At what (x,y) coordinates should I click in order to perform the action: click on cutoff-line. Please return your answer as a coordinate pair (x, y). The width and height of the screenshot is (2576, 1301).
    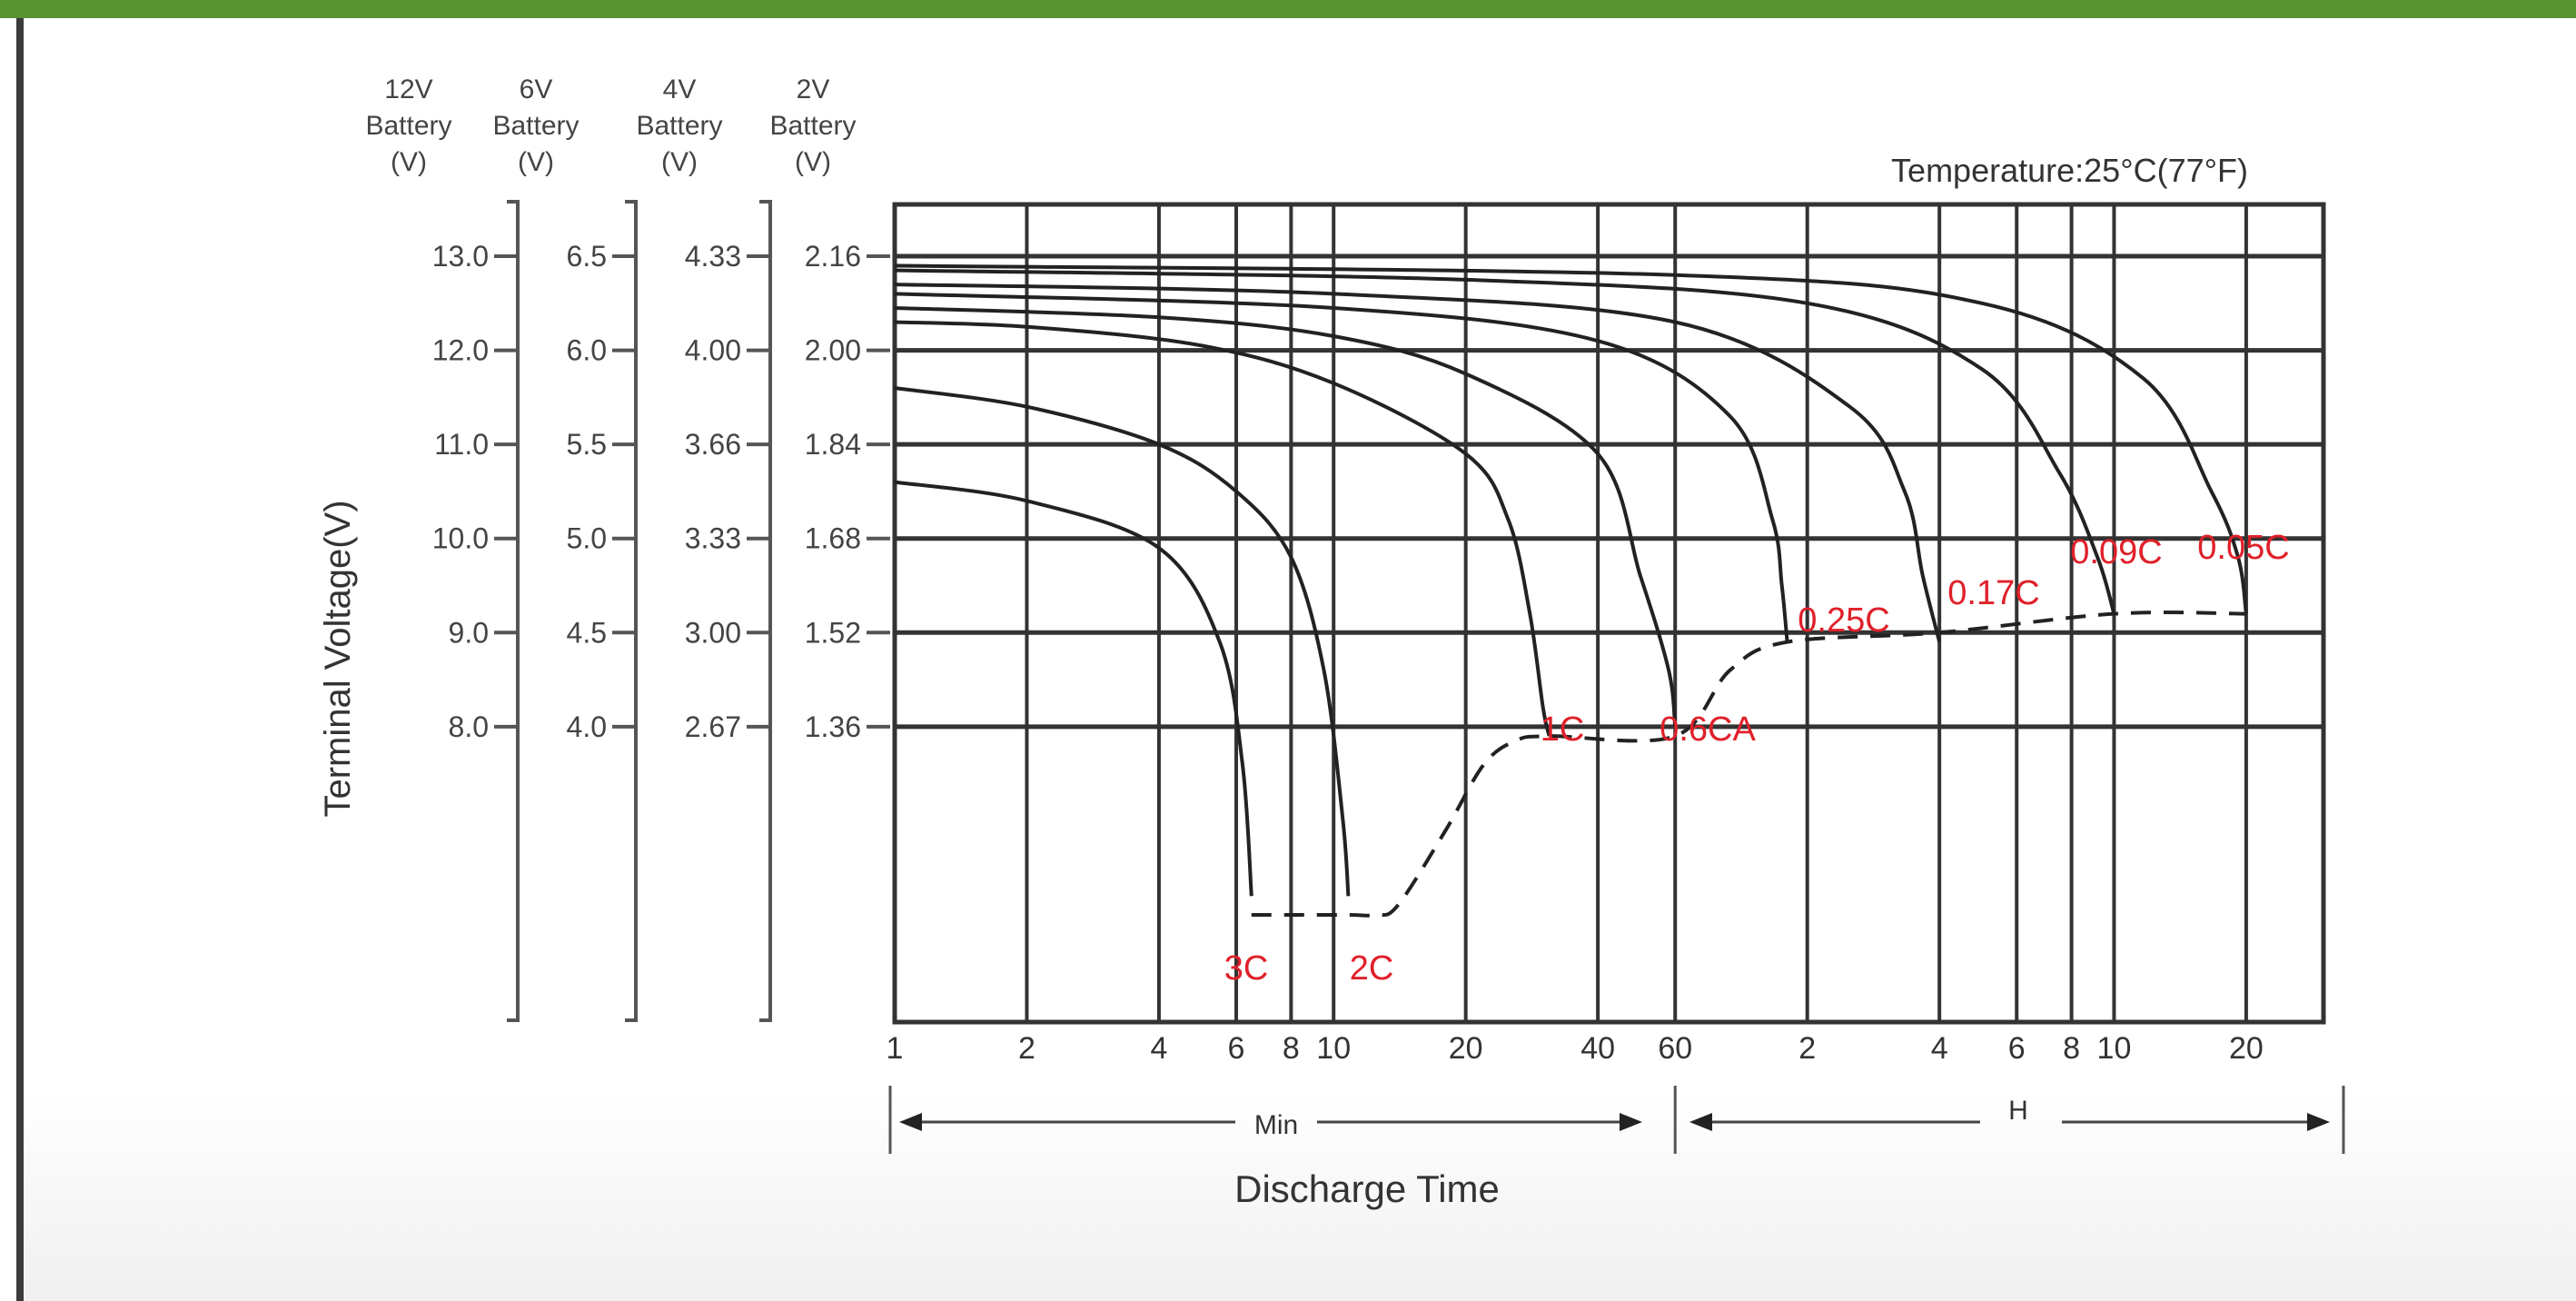
    Looking at the image, I should click on (1748, 764).